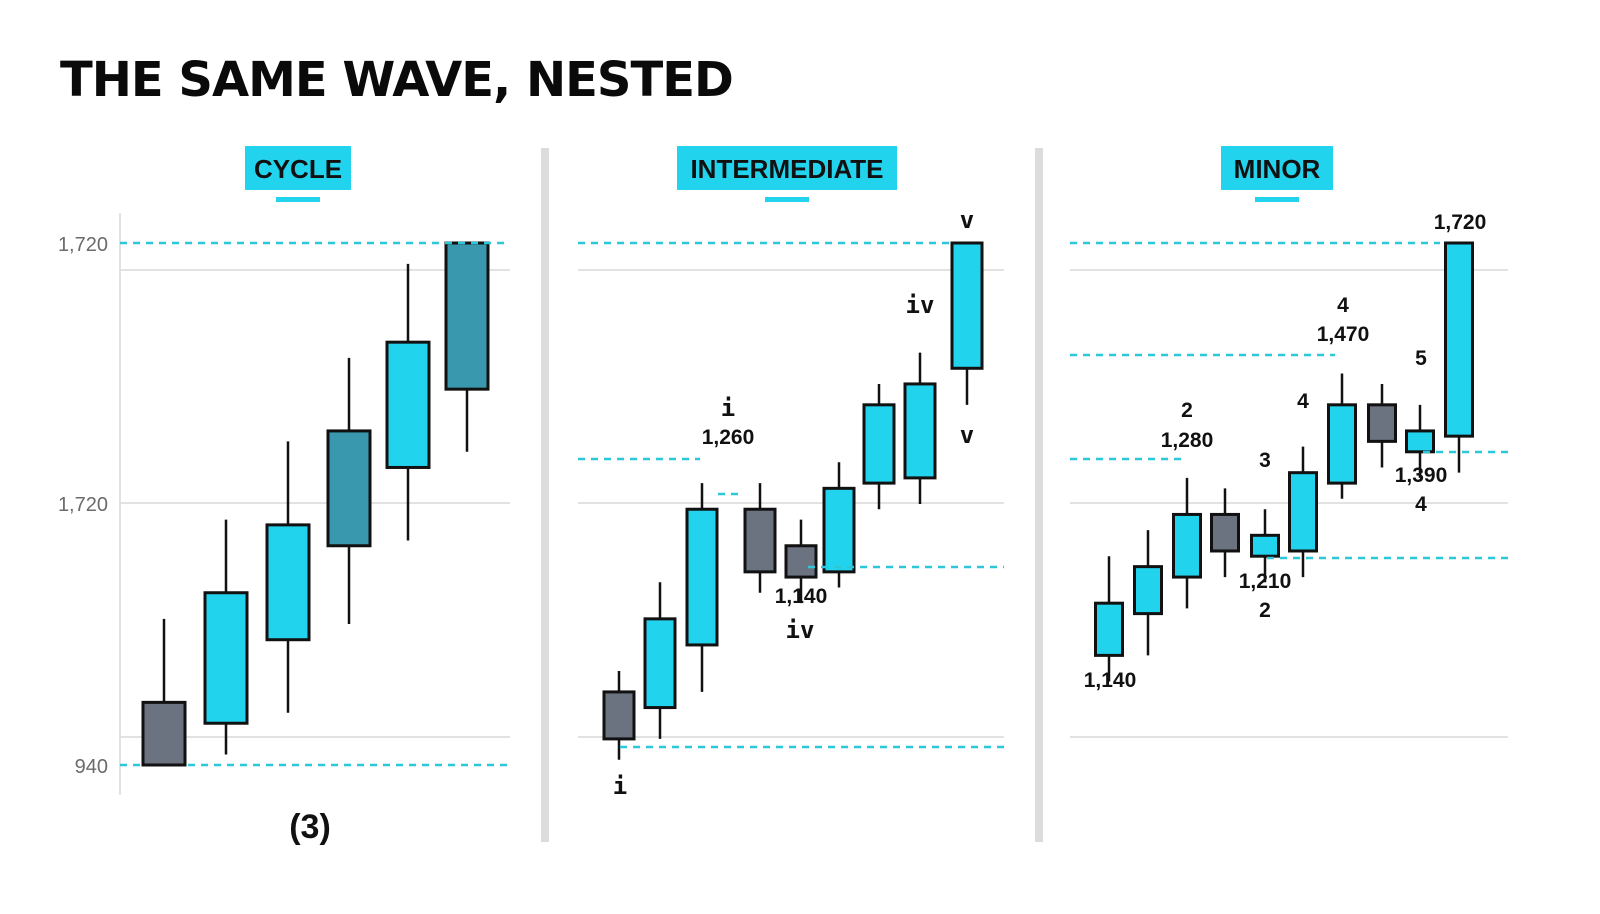  What do you see at coordinates (920, 431) in the screenshot?
I see `panel-2-candle-8-body` at bounding box center [920, 431].